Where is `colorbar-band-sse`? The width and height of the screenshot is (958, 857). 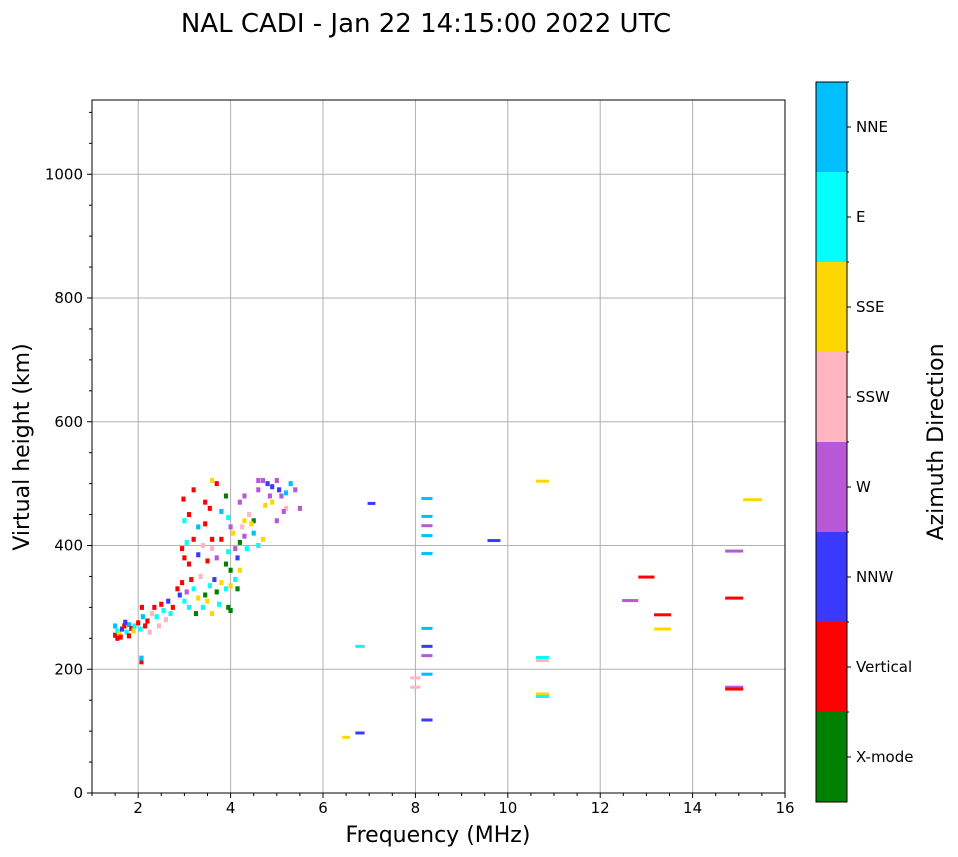
colorbar-band-sse is located at coordinates (831, 307).